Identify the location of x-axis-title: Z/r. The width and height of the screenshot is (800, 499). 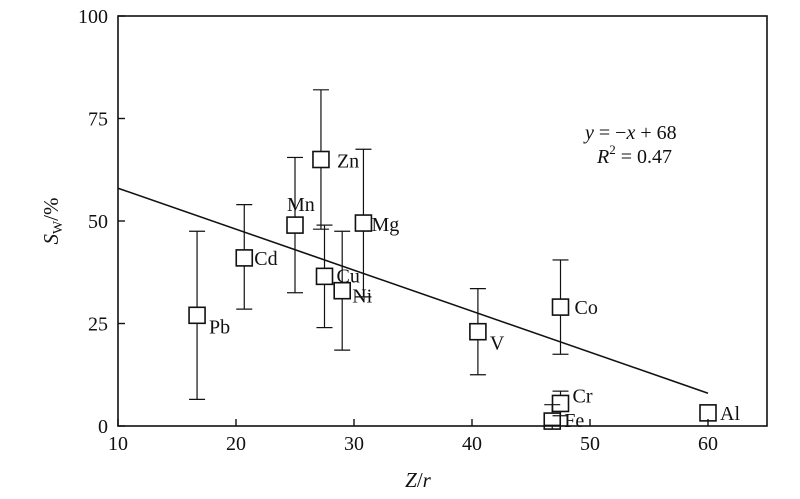
(418, 480).